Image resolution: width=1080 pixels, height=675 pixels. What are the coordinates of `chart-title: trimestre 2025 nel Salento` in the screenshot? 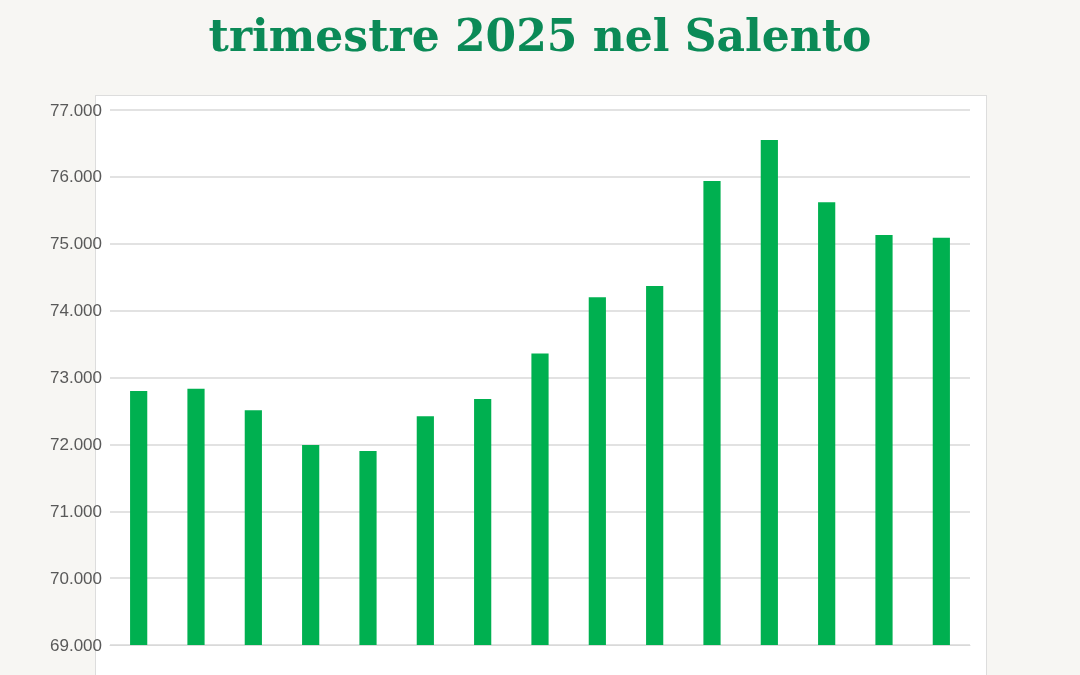 It's located at (540, 35).